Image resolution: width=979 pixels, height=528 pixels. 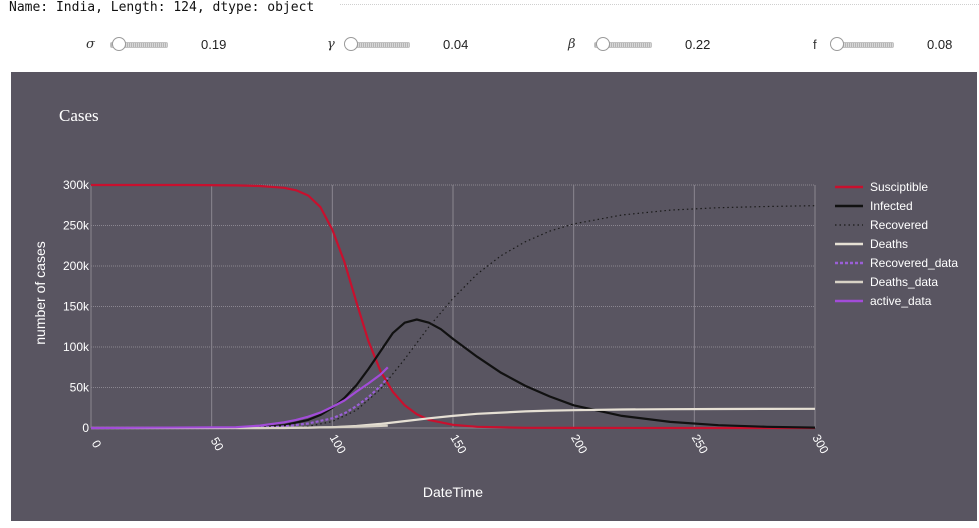 What do you see at coordinates (76, 347) in the screenshot?
I see `y-tick-label: 100k` at bounding box center [76, 347].